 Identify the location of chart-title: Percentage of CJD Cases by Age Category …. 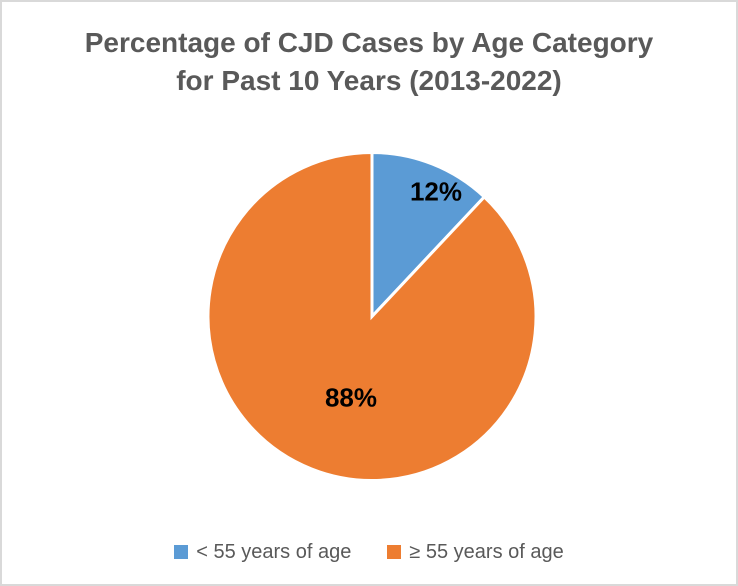
(369, 62).